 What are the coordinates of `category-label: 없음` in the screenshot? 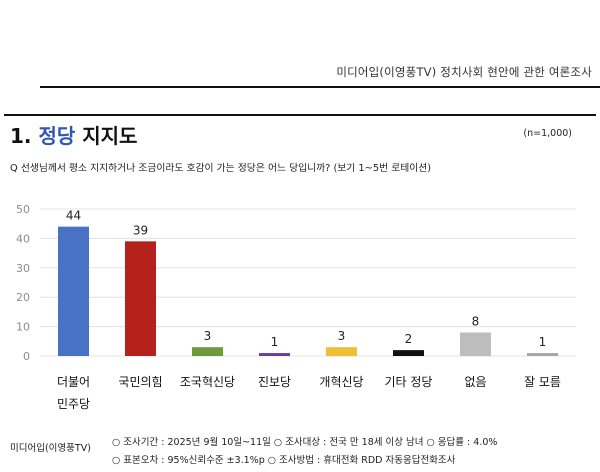 It's located at (475, 382).